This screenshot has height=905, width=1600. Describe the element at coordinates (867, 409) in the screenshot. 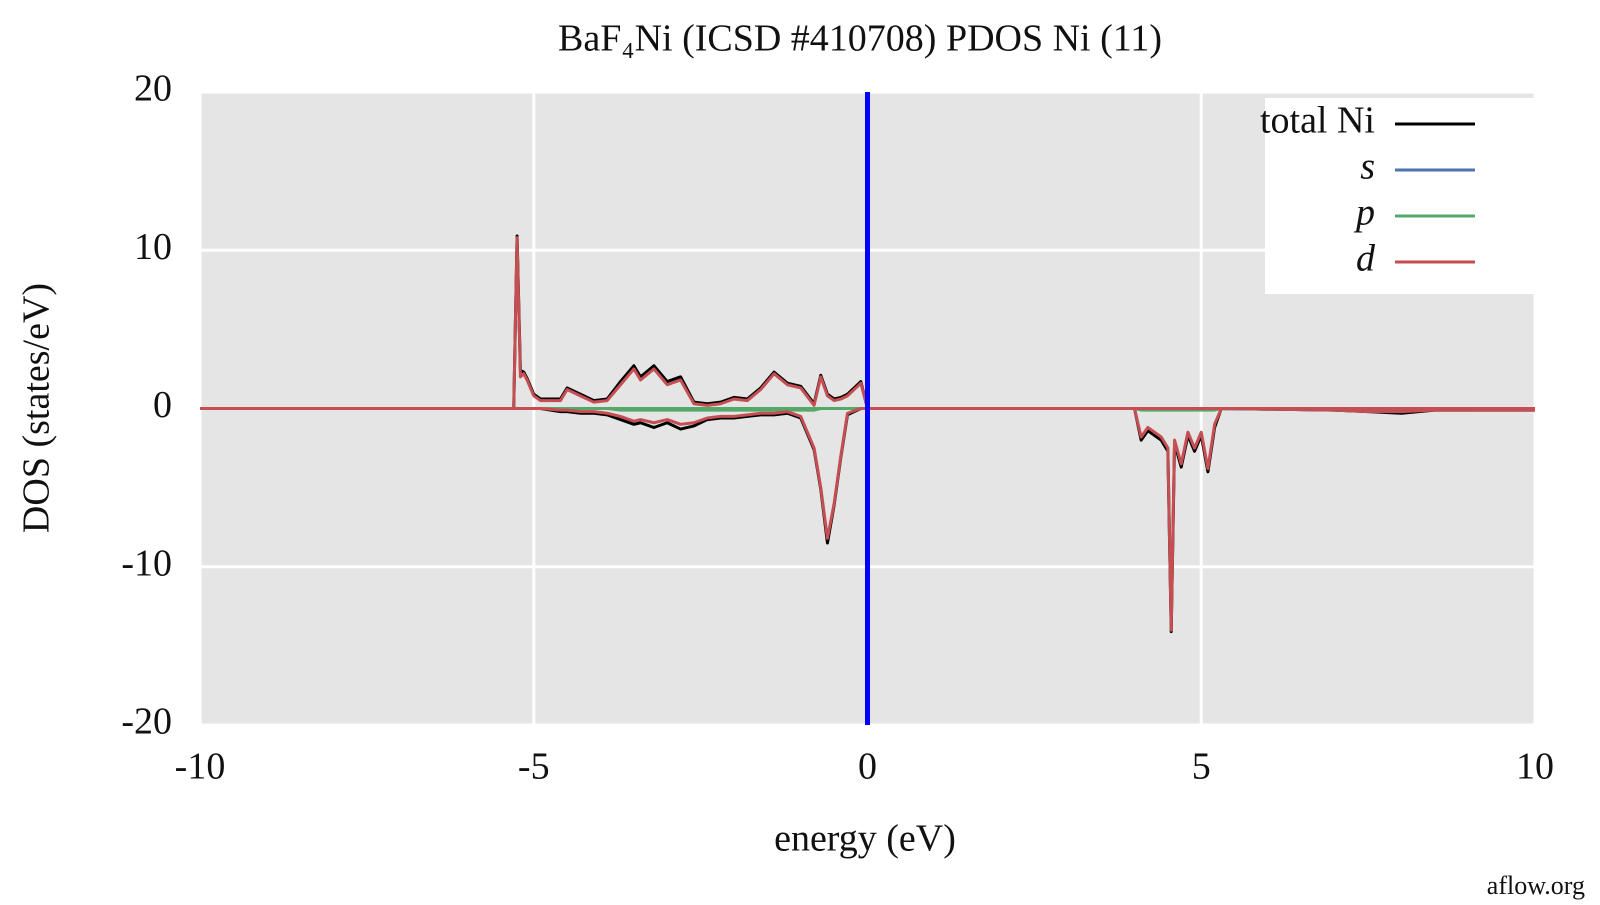

I see `dos-line` at that location.